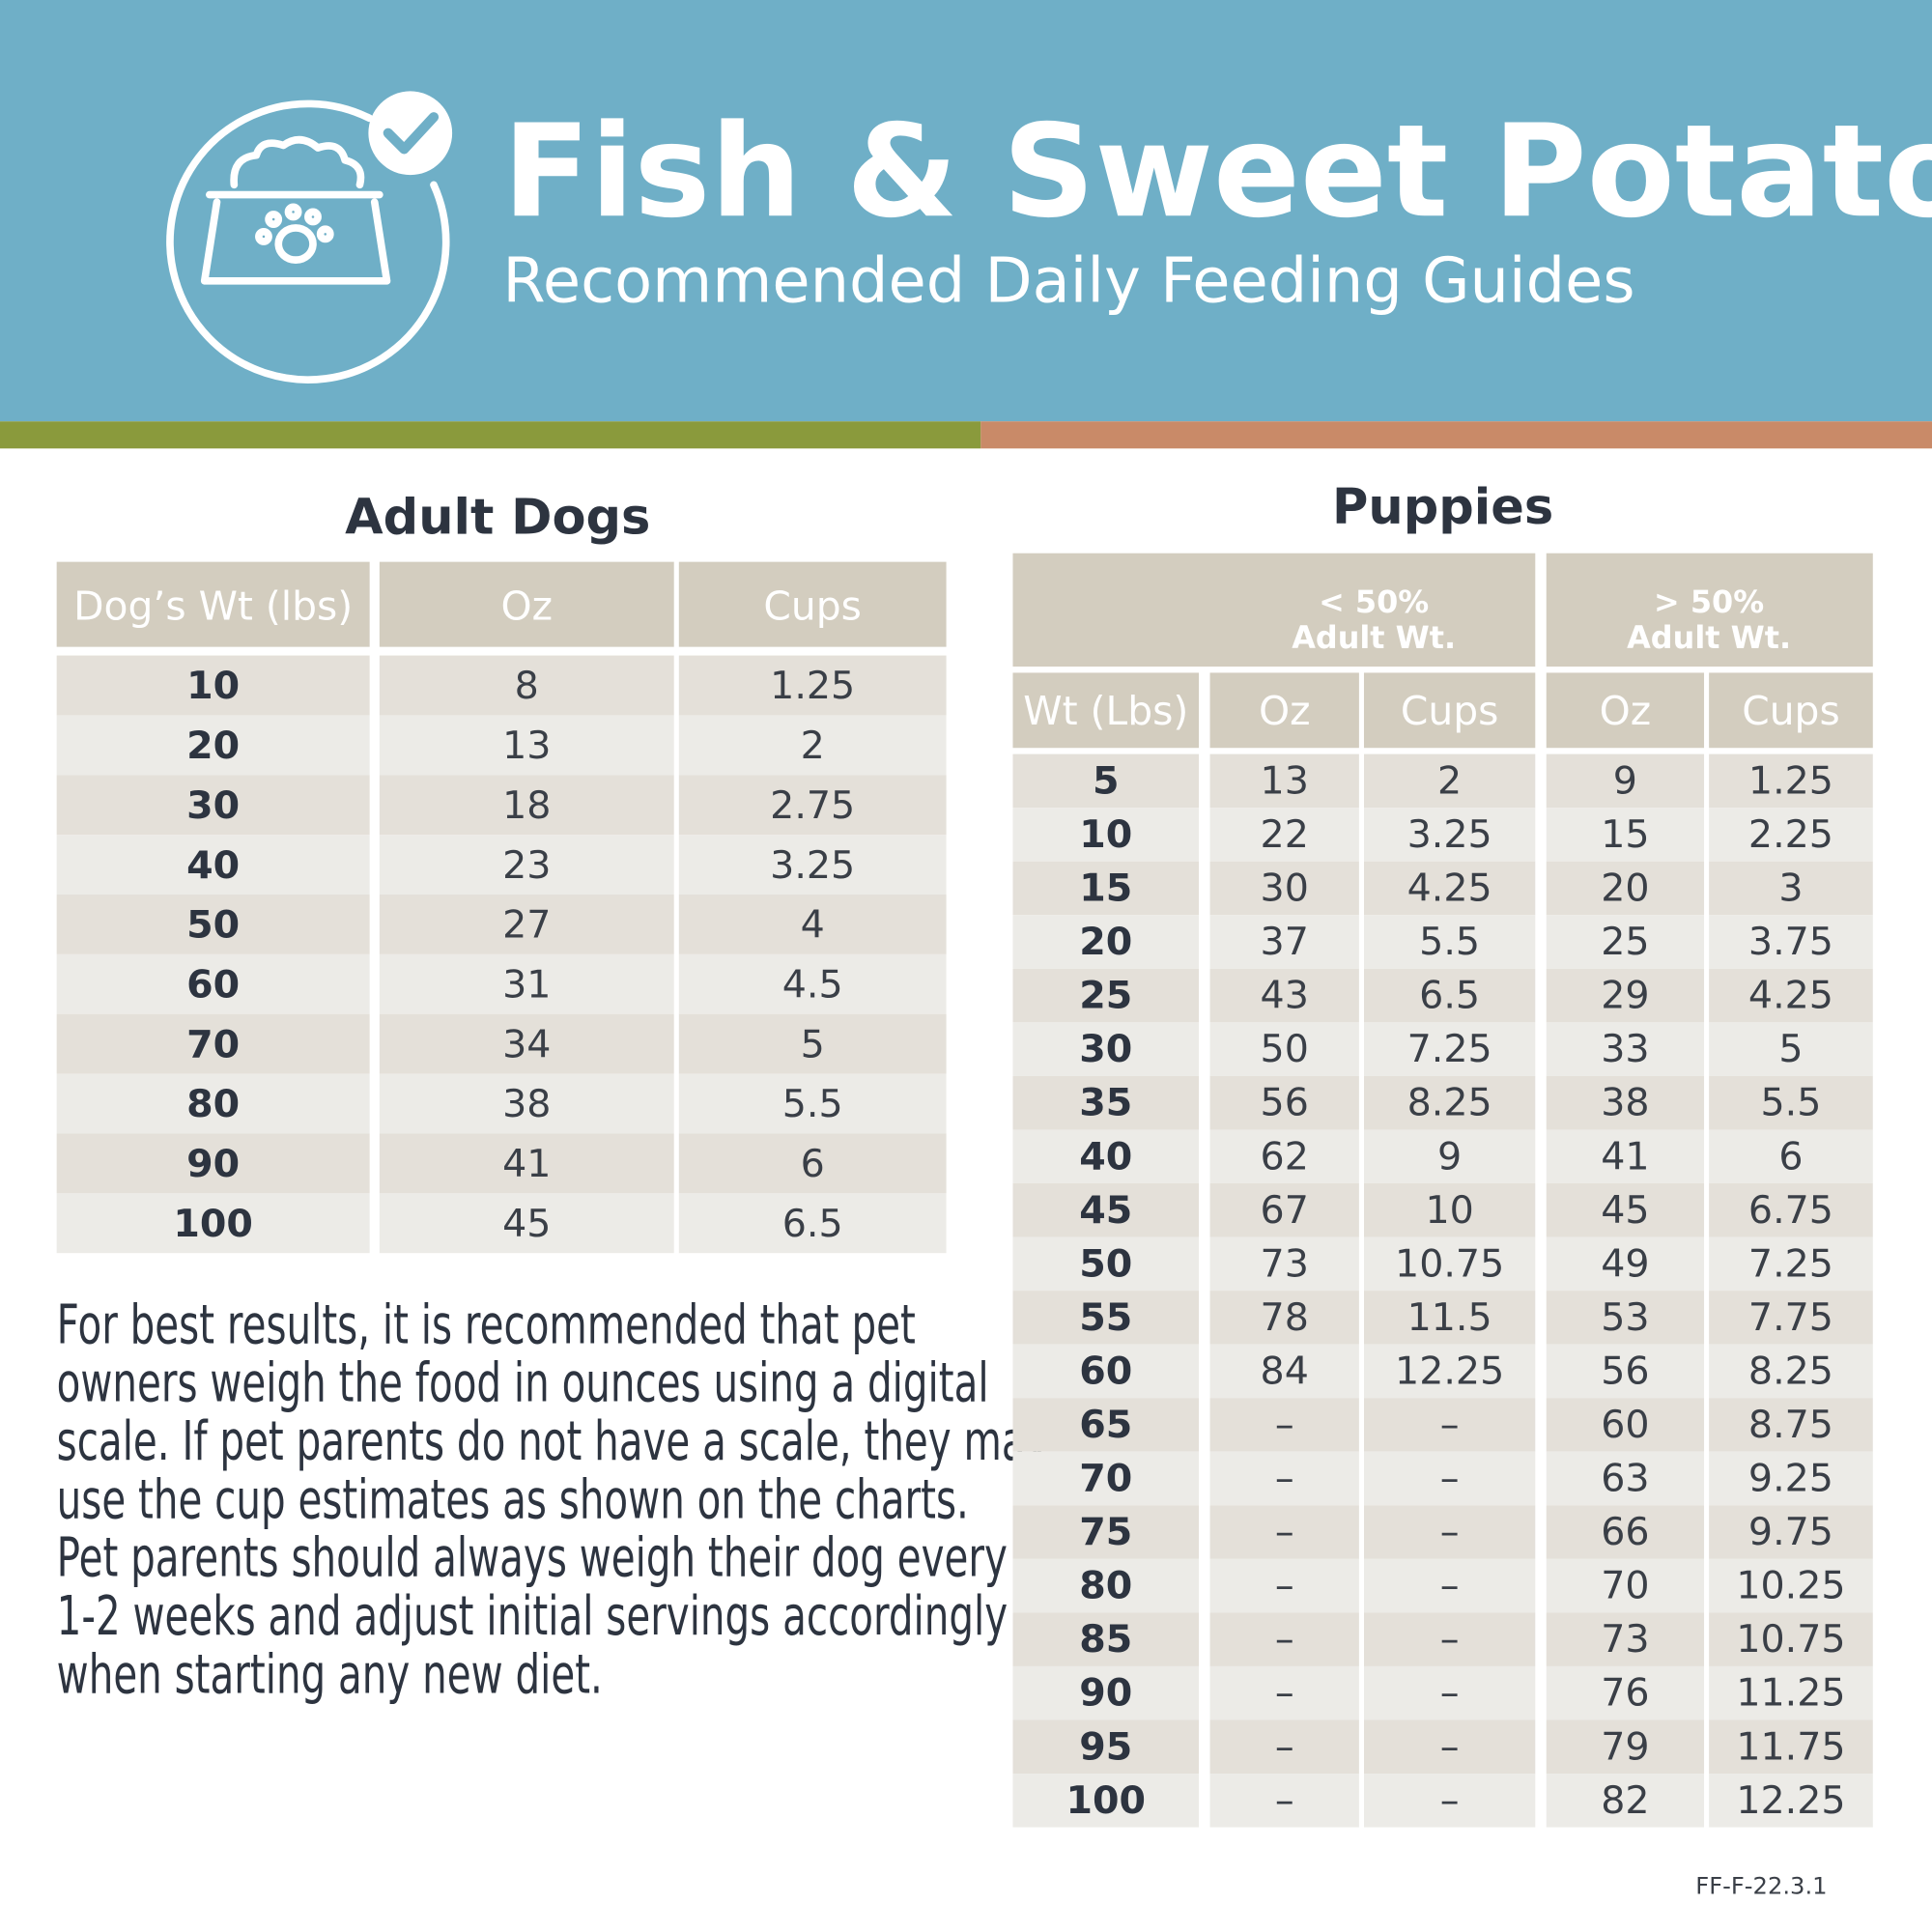  Describe the element at coordinates (1217, 172) in the screenshot. I see `title: Fish & Sweet Potato` at that location.